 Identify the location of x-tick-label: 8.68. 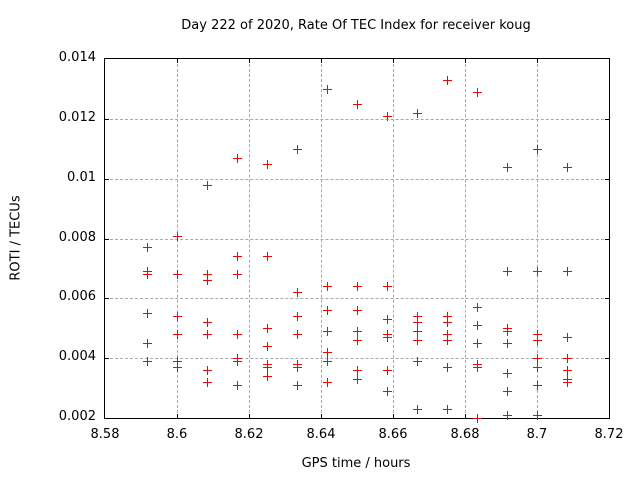
(465, 434).